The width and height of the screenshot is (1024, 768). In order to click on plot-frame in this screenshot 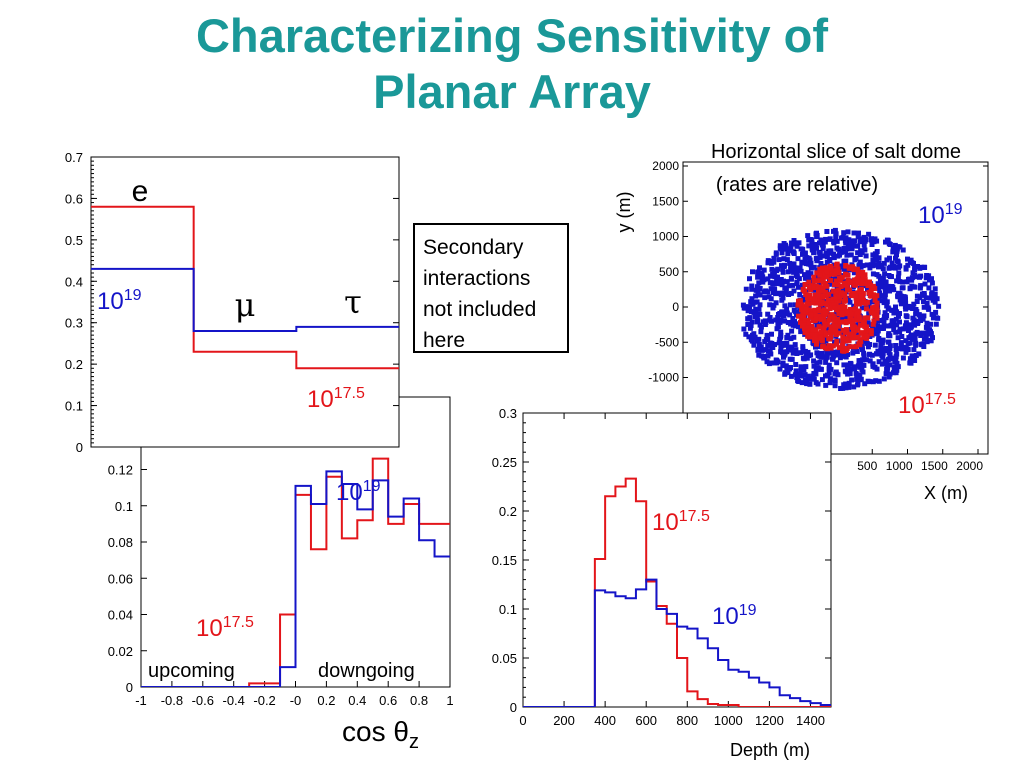, I will do `click(677, 560)`.